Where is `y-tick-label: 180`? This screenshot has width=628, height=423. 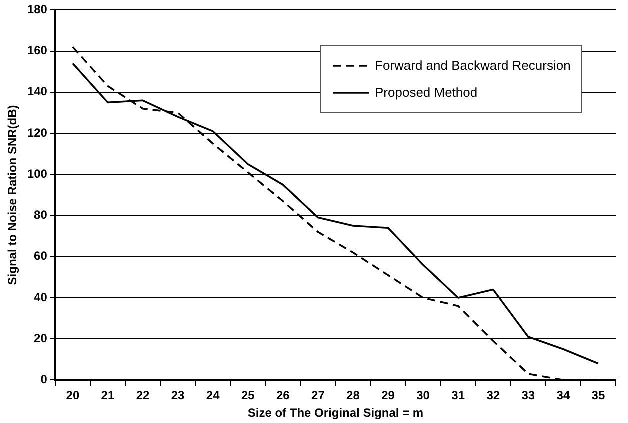
y-tick-label: 180 is located at coordinates (37, 9).